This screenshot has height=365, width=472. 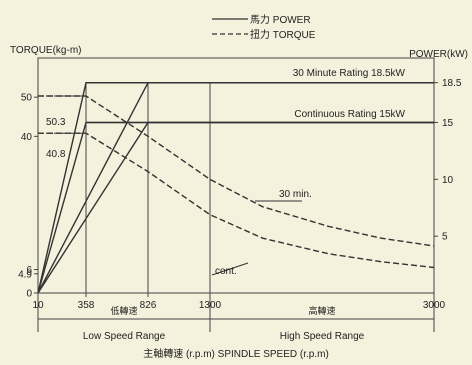 I want to click on right-tick-label: 15, so click(x=448, y=123).